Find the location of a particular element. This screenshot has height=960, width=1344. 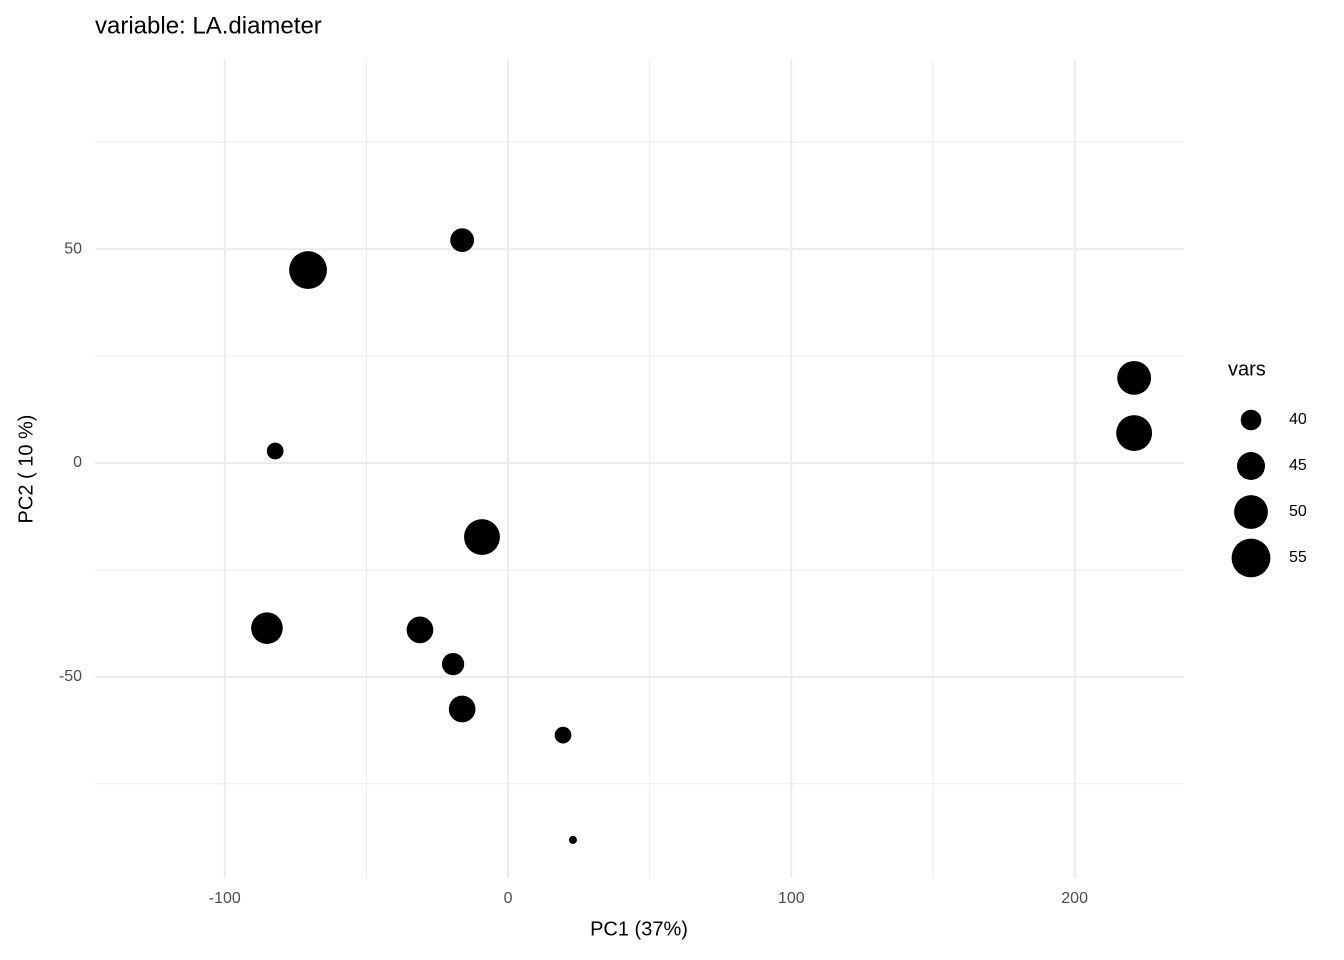

x-tick-label: 100 is located at coordinates (791, 898).